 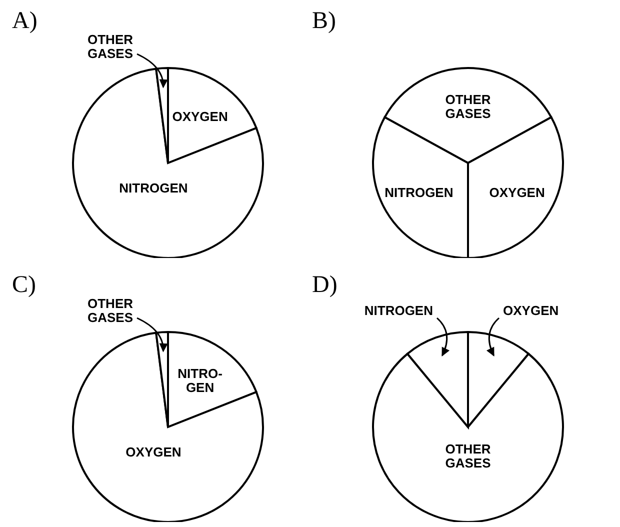 I want to click on chart-title: B), so click(x=324, y=21).